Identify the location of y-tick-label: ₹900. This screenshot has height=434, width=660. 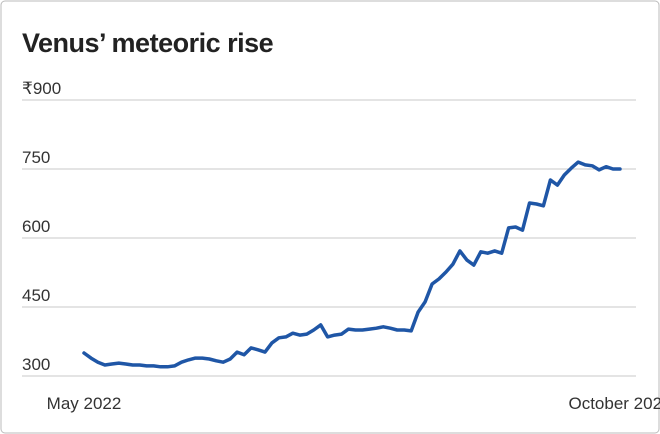
(41, 88).